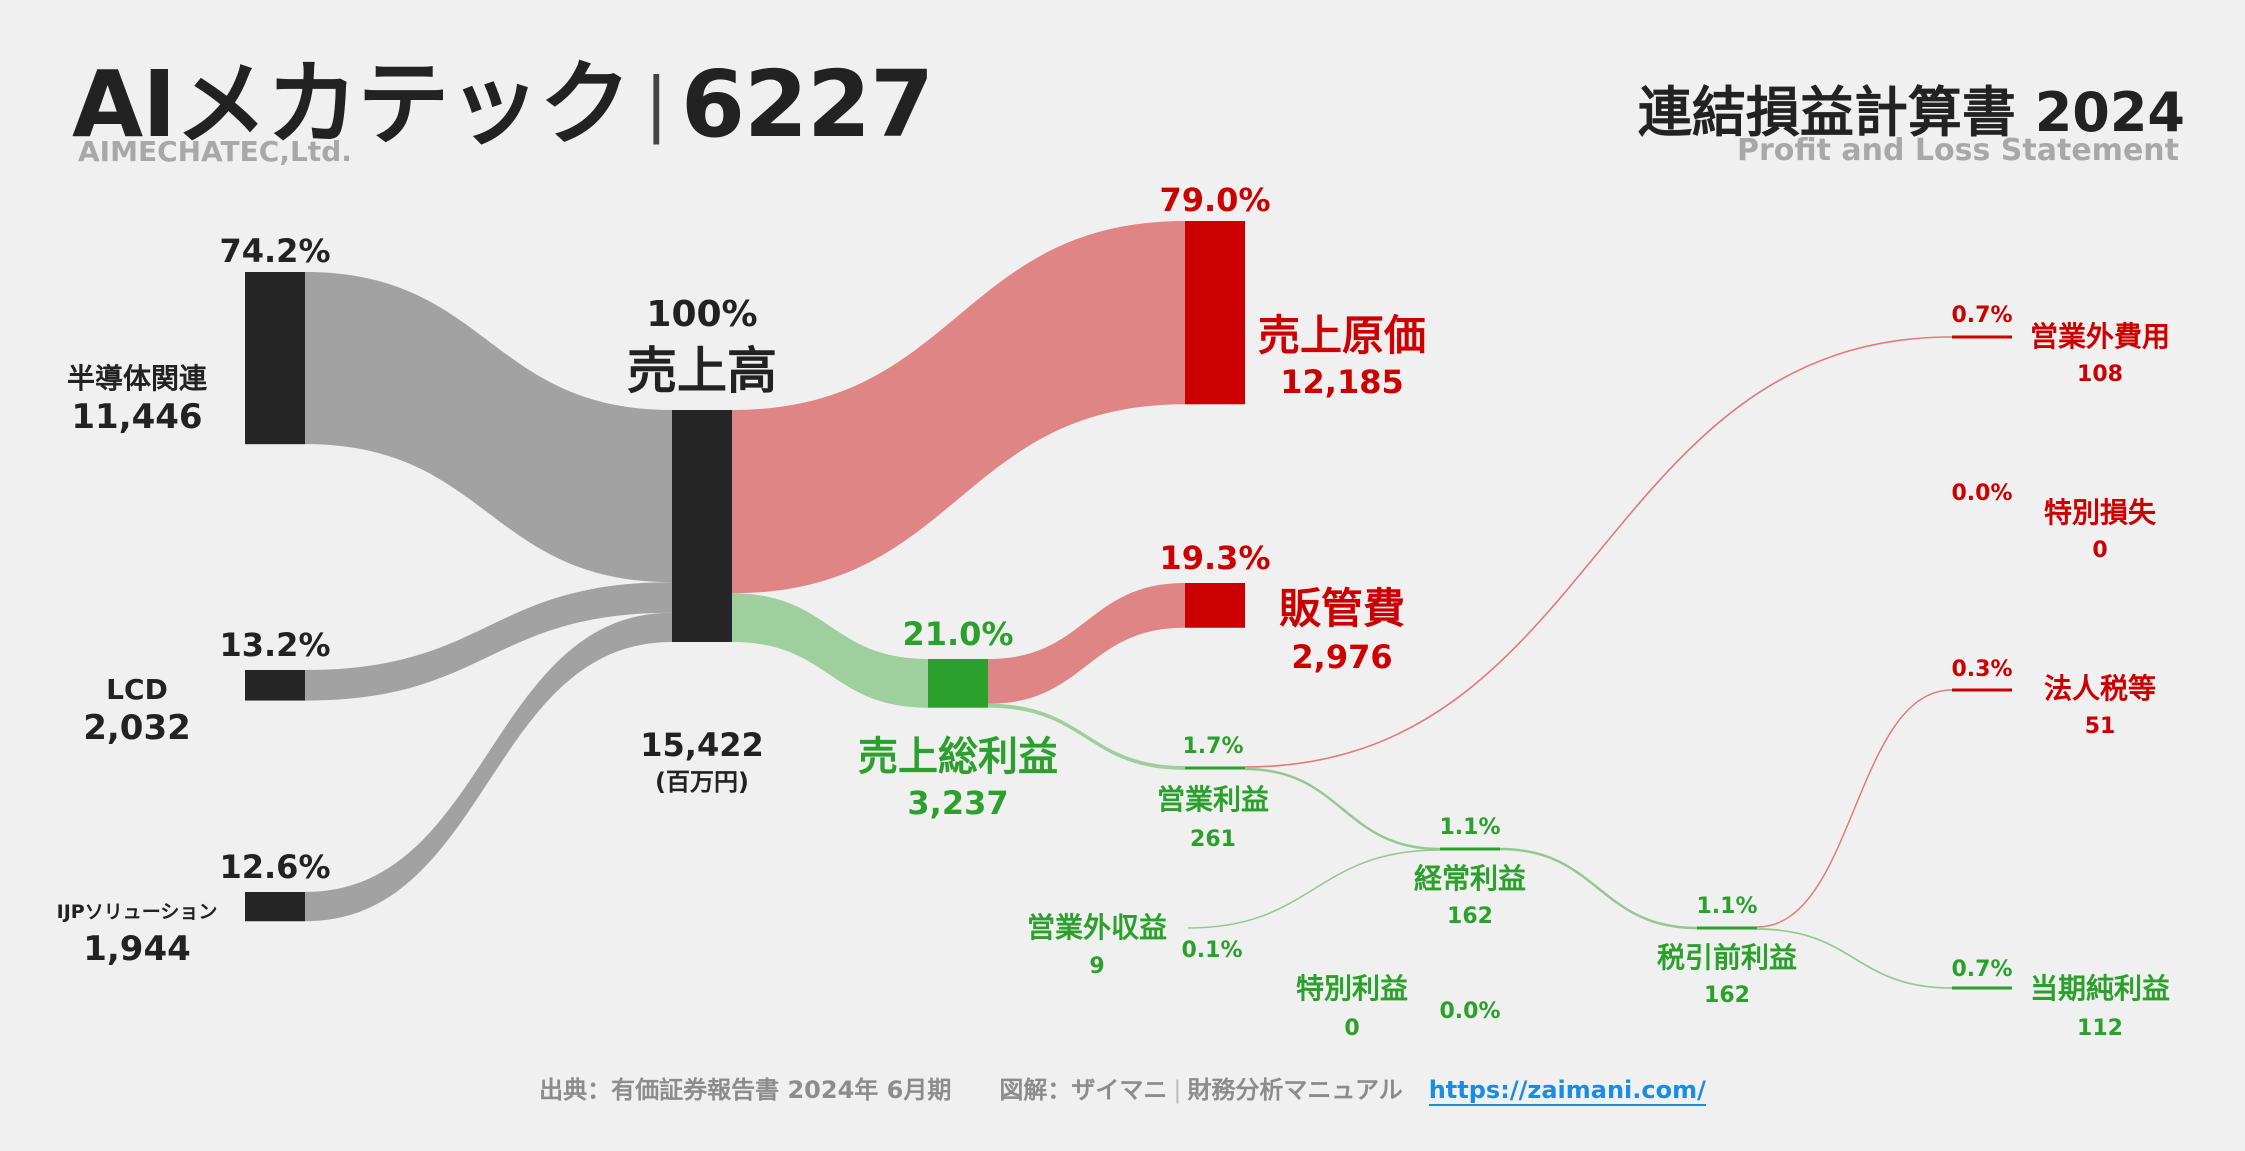 The width and height of the screenshot is (2245, 1151). What do you see at coordinates (2100, 1028) in the screenshot?
I see `value-label-net-income: 112` at bounding box center [2100, 1028].